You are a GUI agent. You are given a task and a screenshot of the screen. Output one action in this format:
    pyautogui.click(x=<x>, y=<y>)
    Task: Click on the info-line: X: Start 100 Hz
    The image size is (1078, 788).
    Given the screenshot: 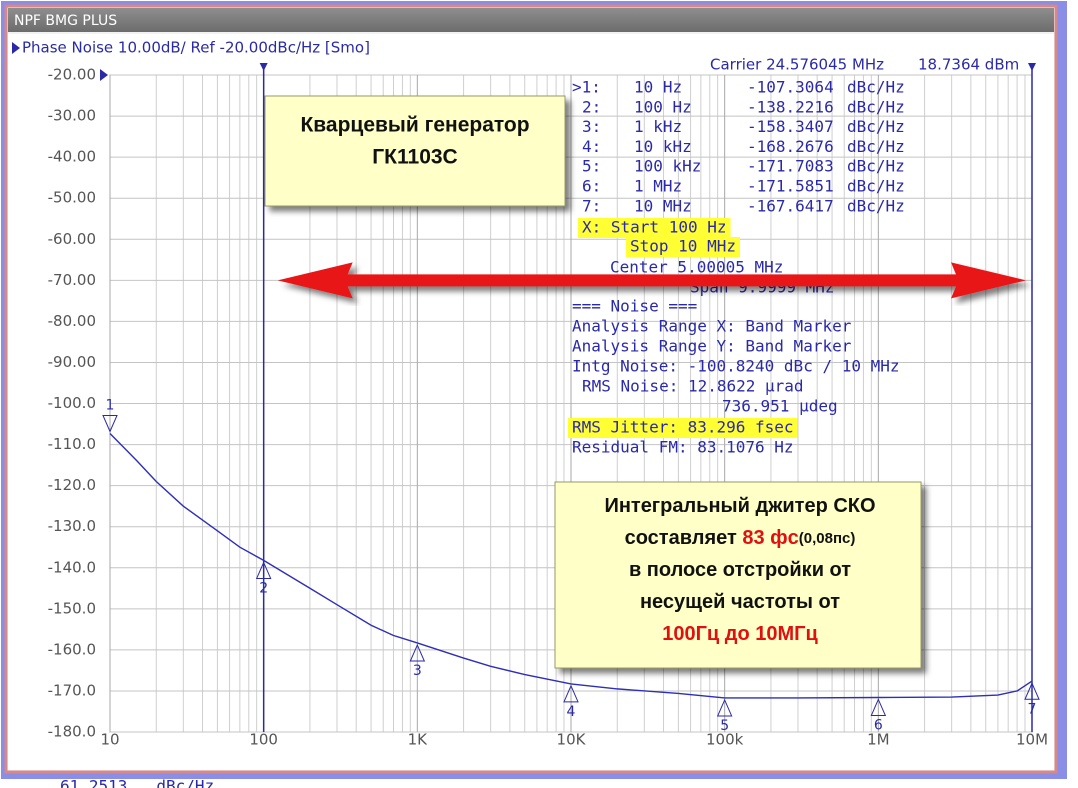 What is the action you would take?
    pyautogui.click(x=654, y=227)
    